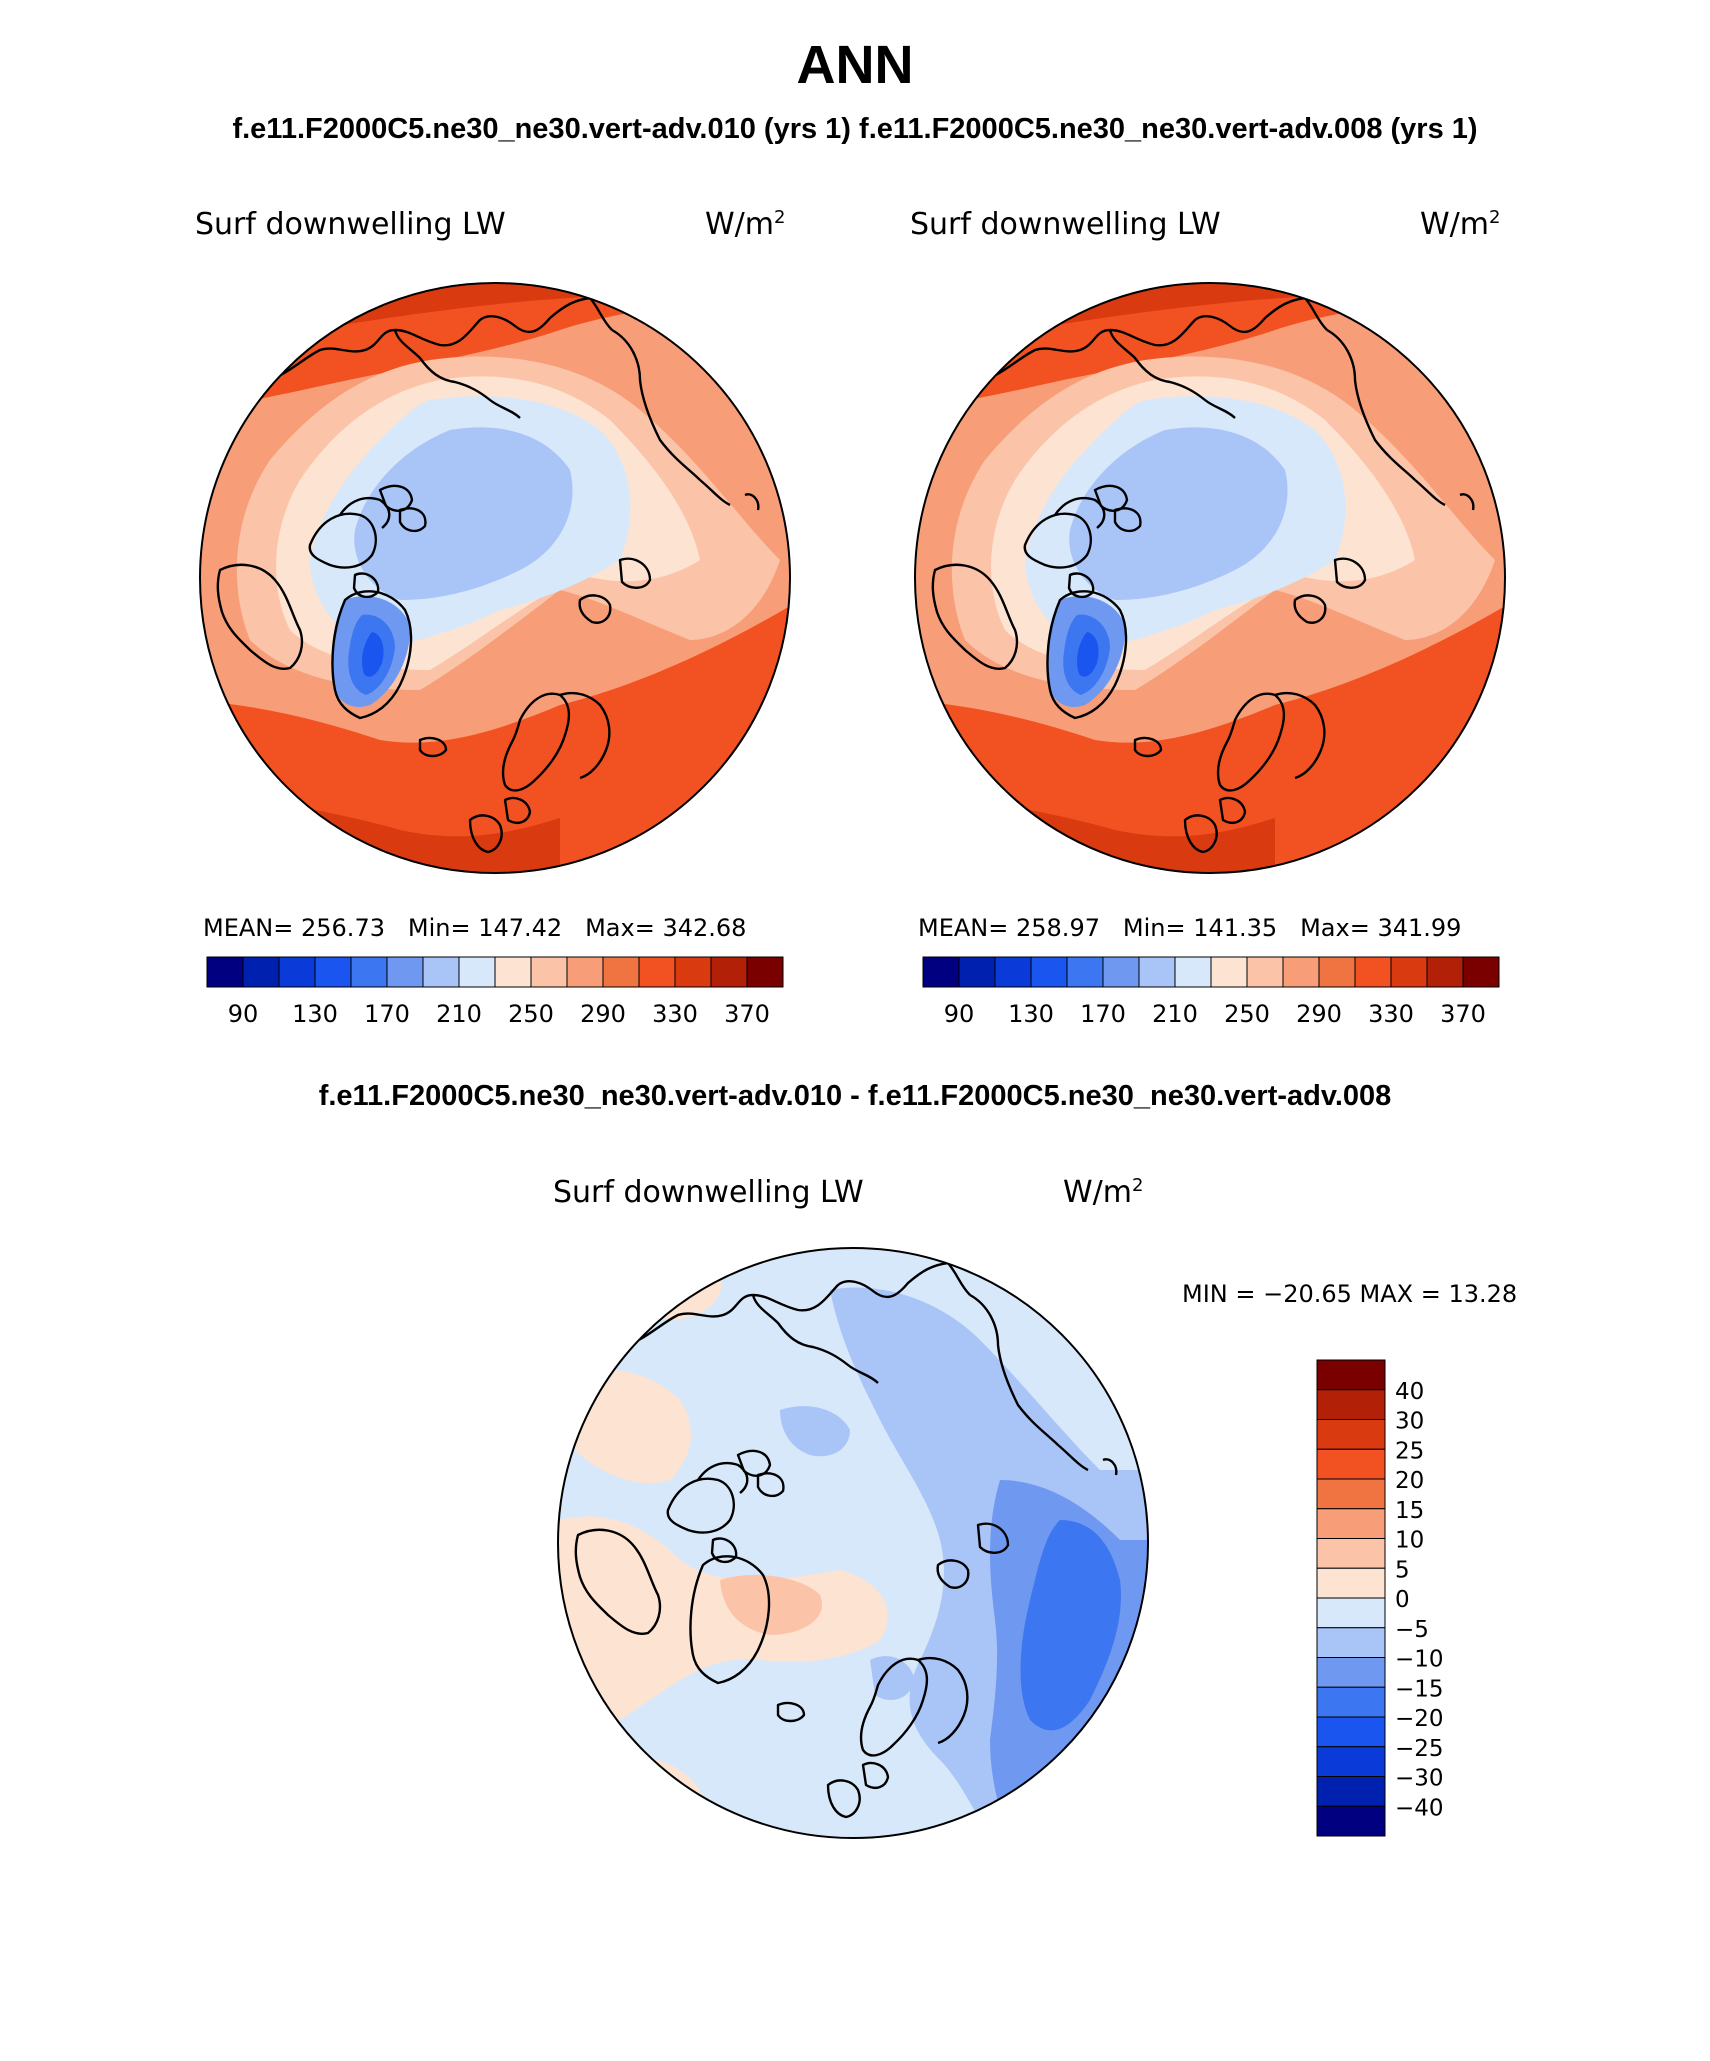  What do you see at coordinates (1409, 1422) in the screenshot?
I see `colorbar-tick-label: 30` at bounding box center [1409, 1422].